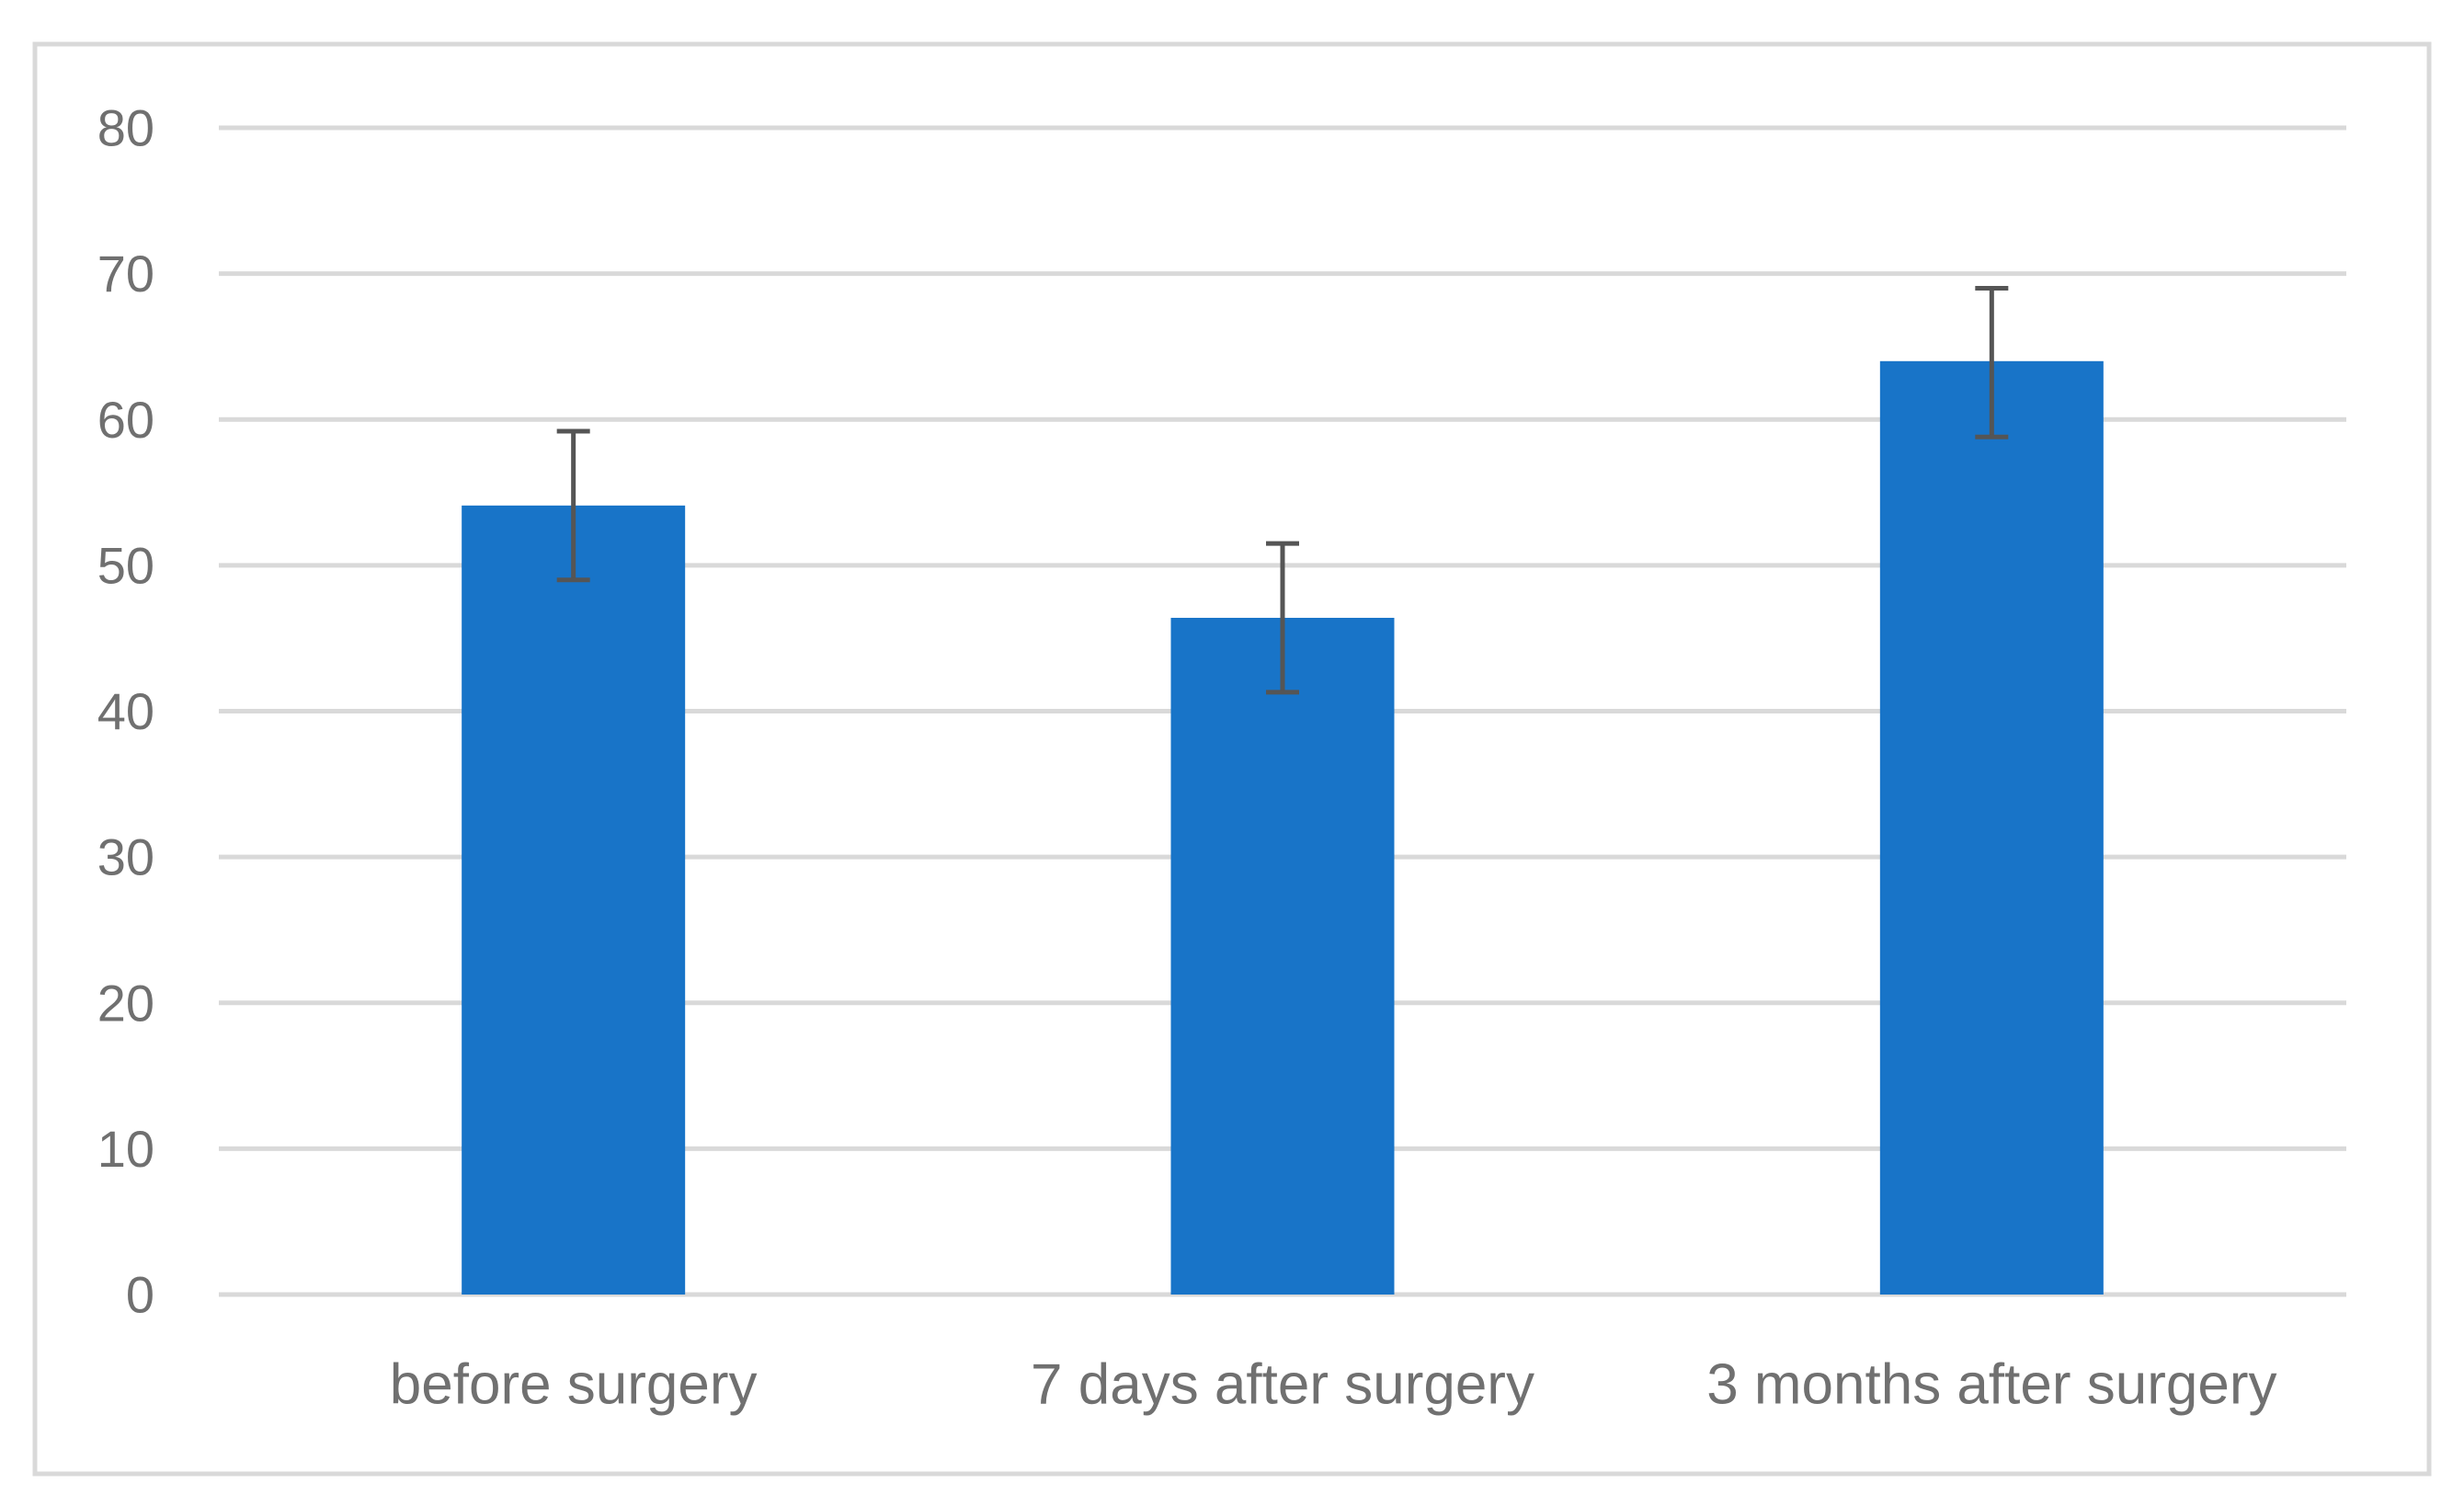 Image resolution: width=2464 pixels, height=1506 pixels. What do you see at coordinates (1991, 1385) in the screenshot?
I see `x-tick-label: 3 months after surgery` at bounding box center [1991, 1385].